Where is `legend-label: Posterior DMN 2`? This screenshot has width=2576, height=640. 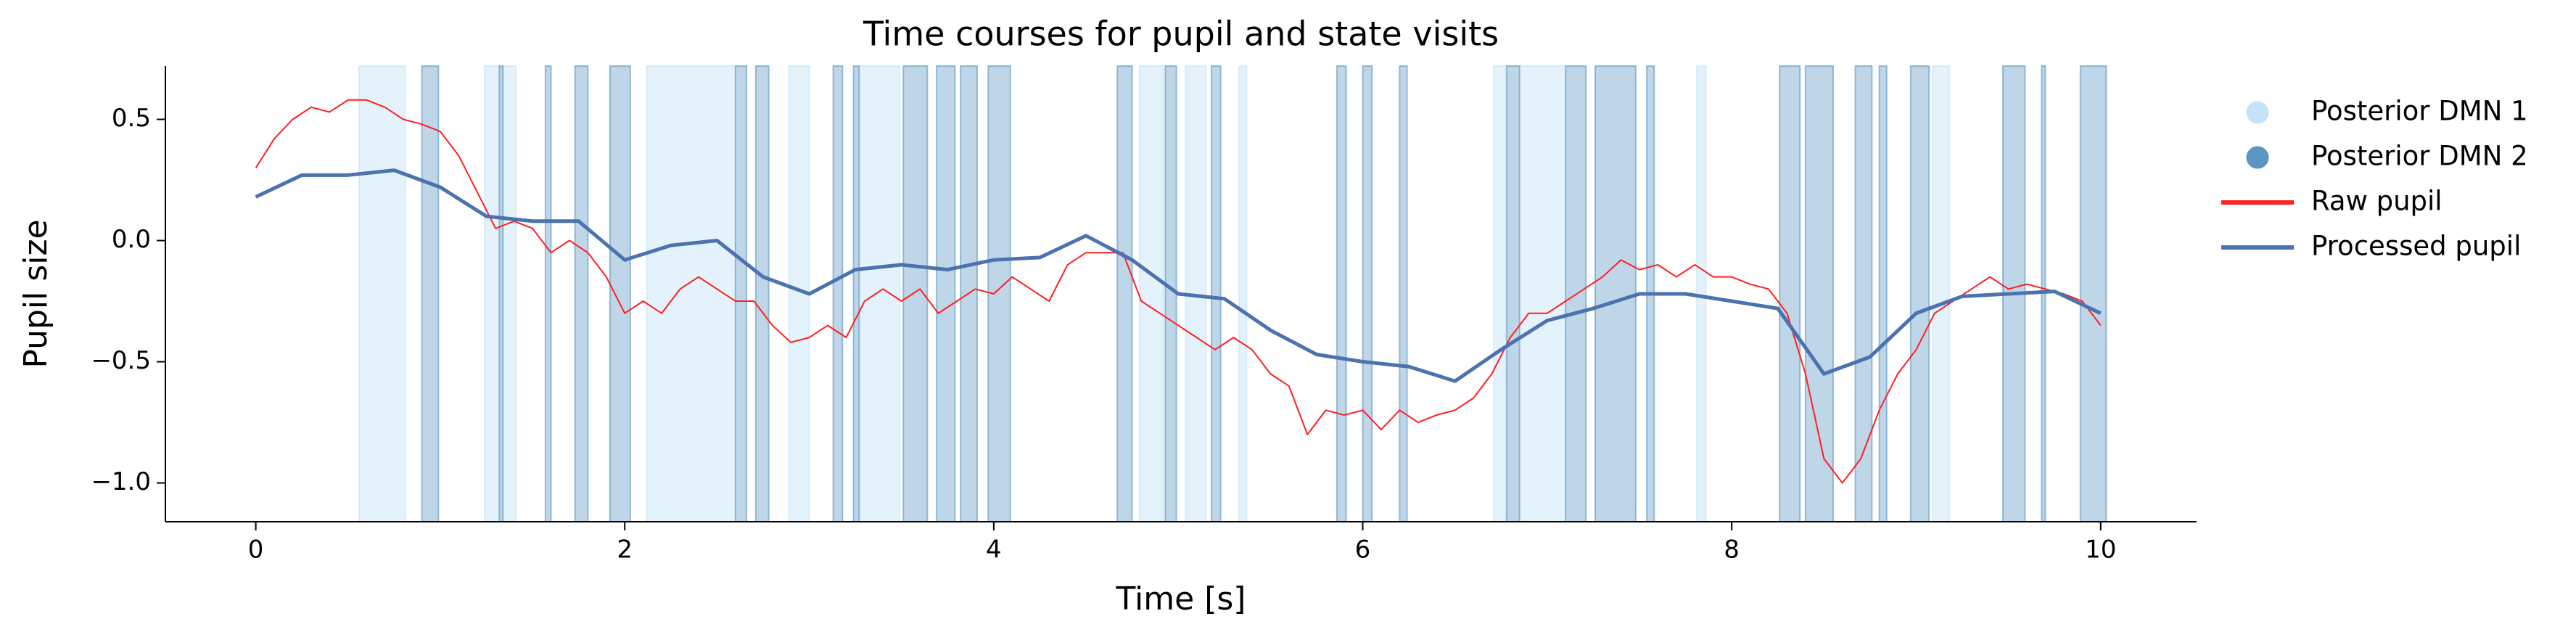
legend-label: Posterior DMN 2 is located at coordinates (2419, 156).